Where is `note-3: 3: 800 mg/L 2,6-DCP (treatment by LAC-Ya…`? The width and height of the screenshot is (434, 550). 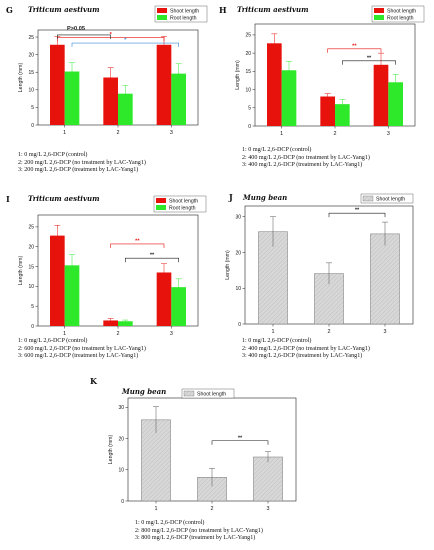
note-3: 3: 800 mg/L 2,6-DCP (treatment by LAC-Ya… is located at coordinates (195, 538).